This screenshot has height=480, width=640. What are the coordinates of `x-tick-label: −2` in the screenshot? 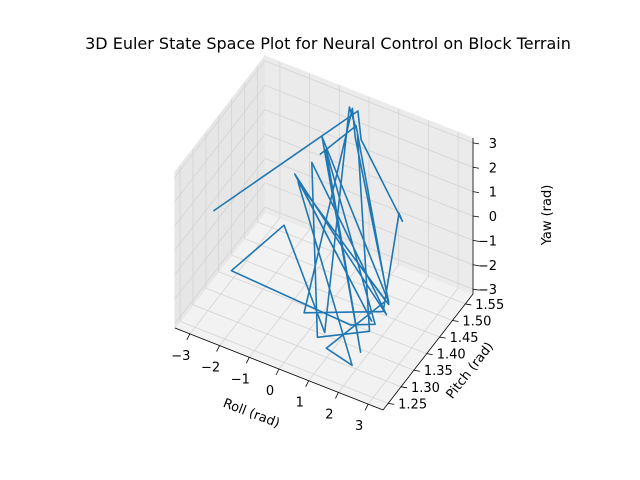 It's located at (210, 368).